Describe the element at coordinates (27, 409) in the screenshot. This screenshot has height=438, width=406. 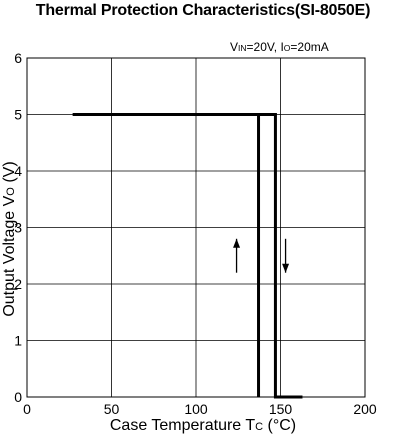
I see `x-tick-label: 0` at that location.